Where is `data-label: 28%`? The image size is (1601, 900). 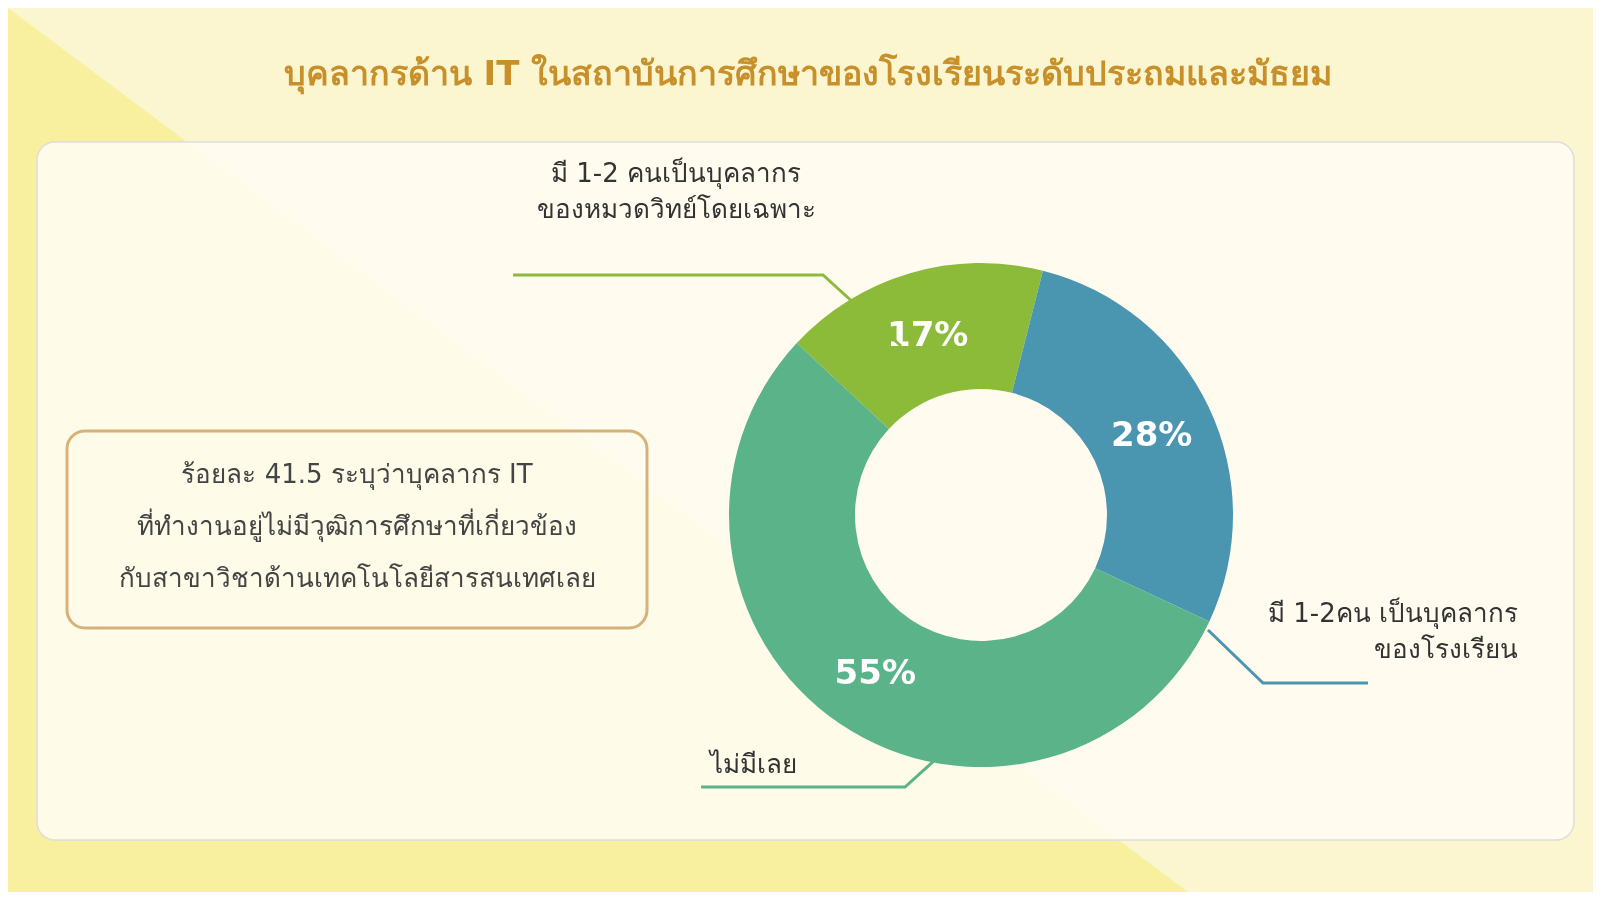 data-label: 28% is located at coordinates (1152, 433).